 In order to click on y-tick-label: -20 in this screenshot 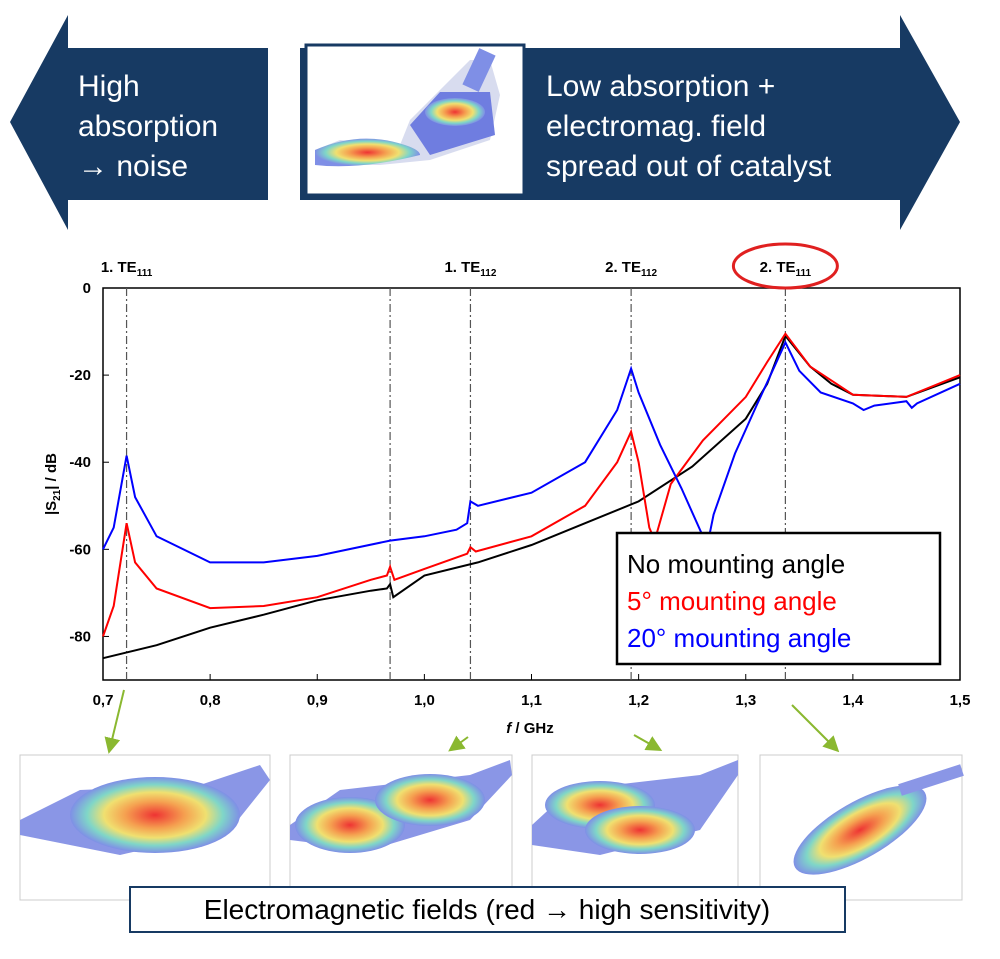, I will do `click(80, 375)`.